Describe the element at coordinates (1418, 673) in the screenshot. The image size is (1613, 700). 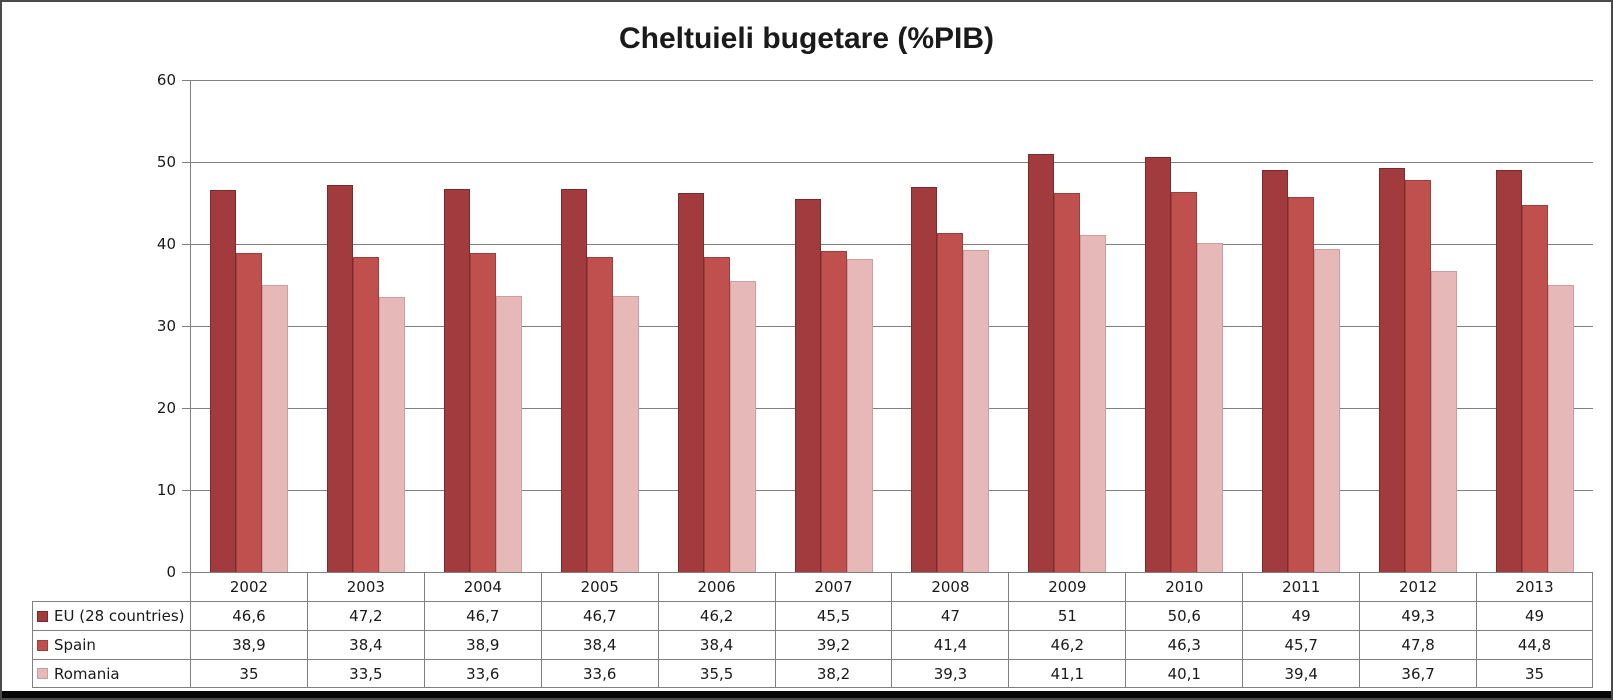
I see `table-value-cell: 36,7` at that location.